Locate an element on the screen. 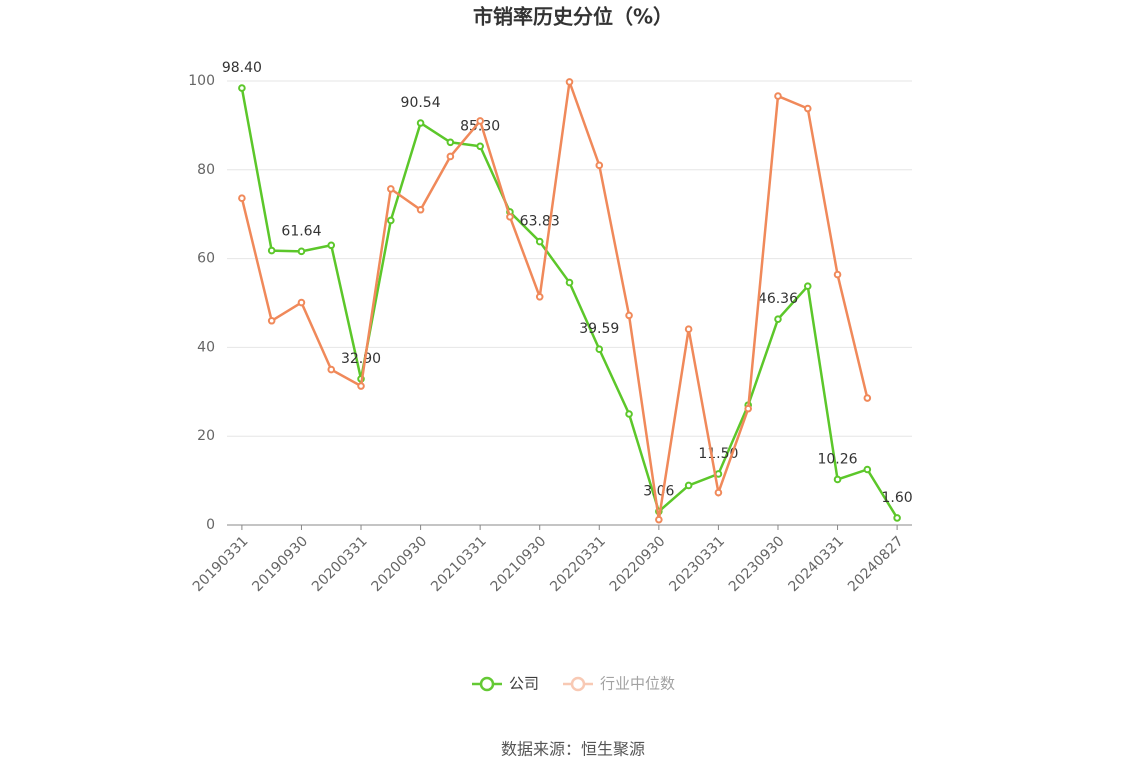 The image size is (1147, 776). data-label: 63.83 is located at coordinates (540, 222).